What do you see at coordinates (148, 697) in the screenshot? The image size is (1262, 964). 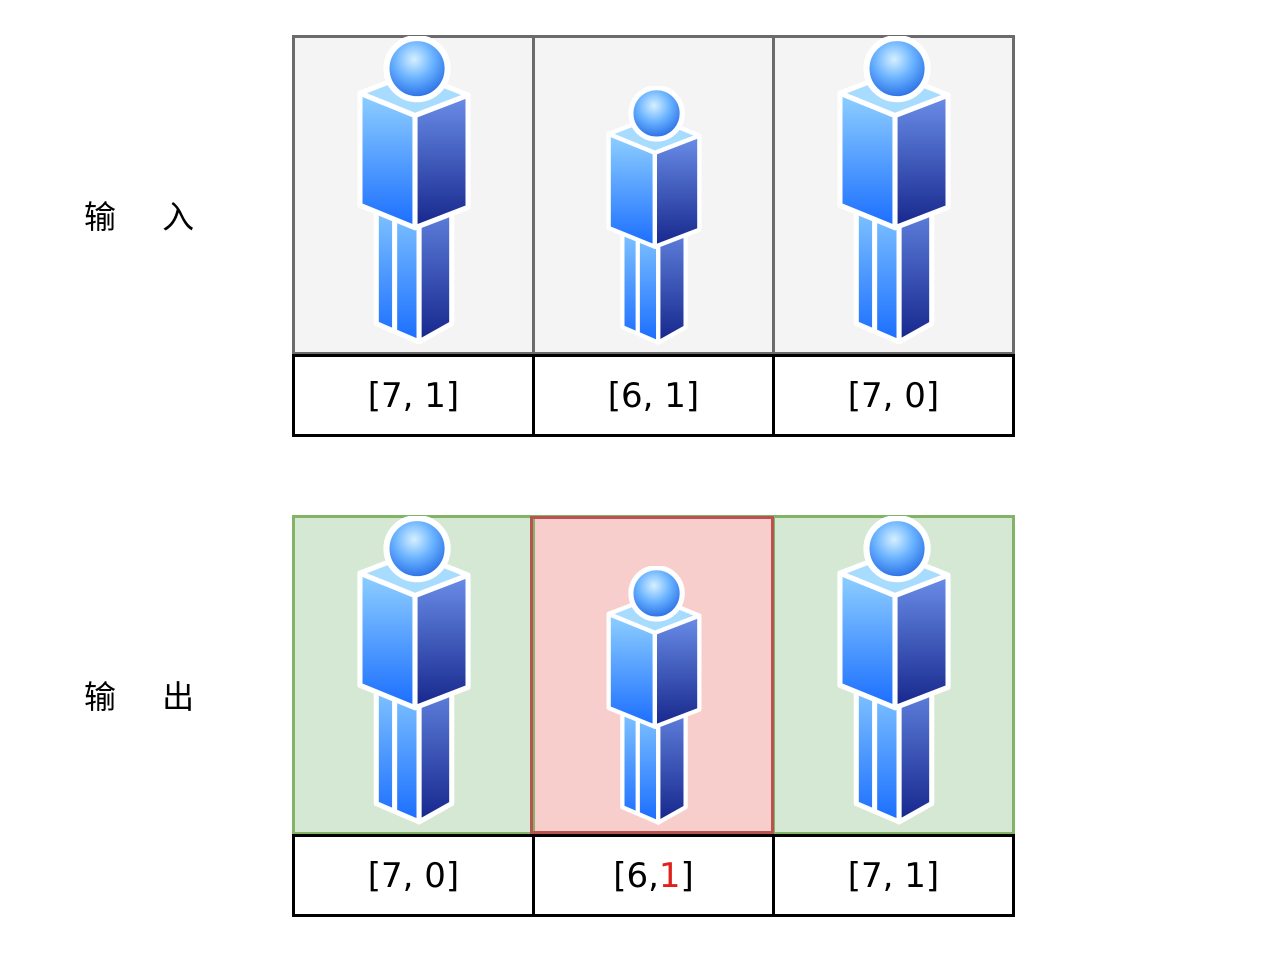 I see `output-row-label: 输 出` at bounding box center [148, 697].